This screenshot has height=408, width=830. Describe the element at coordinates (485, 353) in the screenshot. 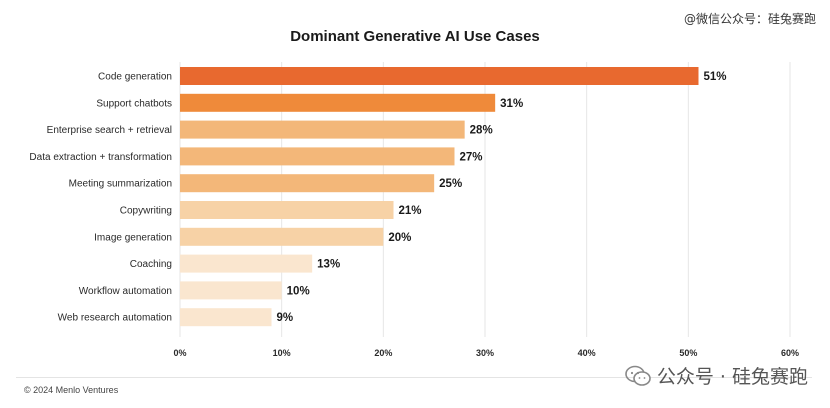

I see `x-tick-label: 30%` at that location.